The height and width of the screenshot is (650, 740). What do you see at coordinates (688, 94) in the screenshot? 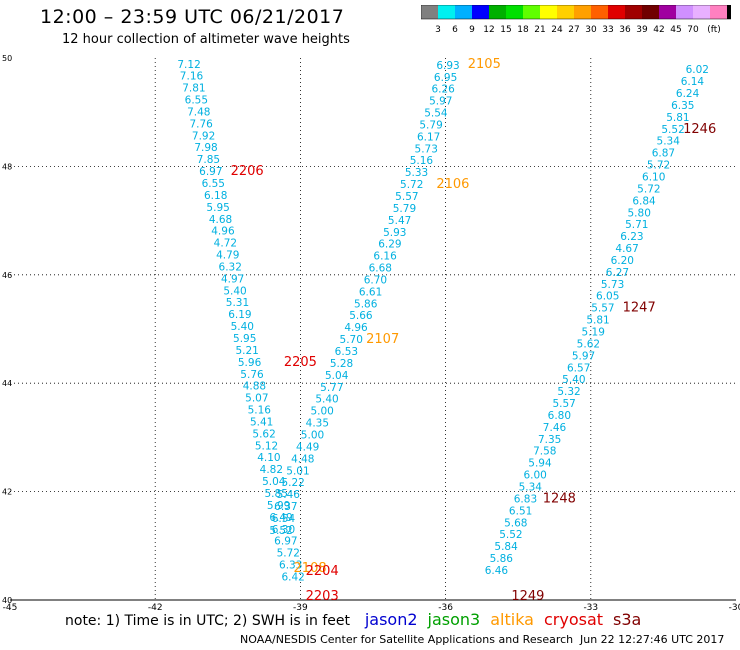
I see `wave-height-value: 6.24` at bounding box center [688, 94].